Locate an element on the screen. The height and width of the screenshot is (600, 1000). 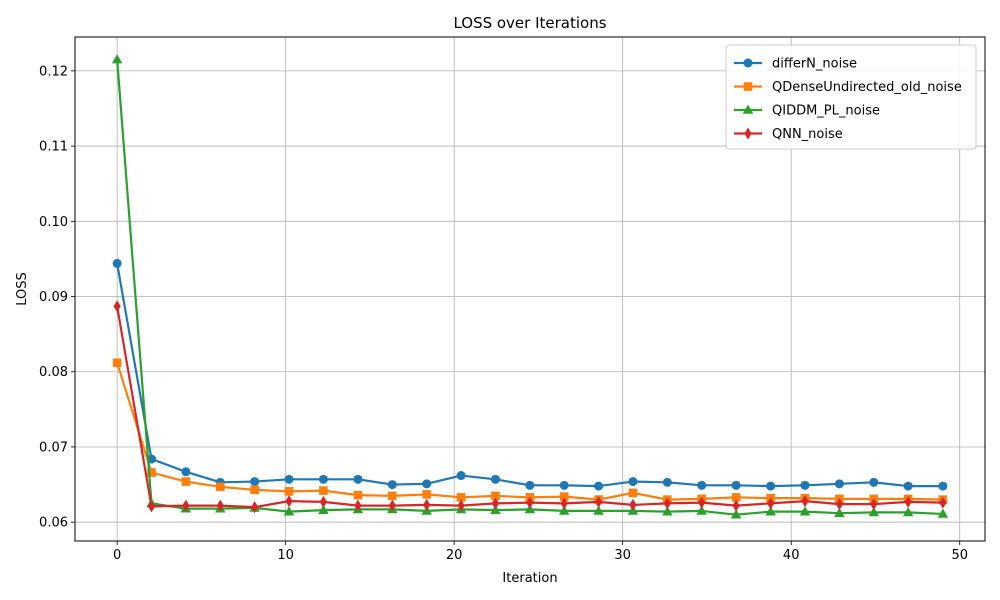
y-tick-label: 0.09 is located at coordinates (53, 297).